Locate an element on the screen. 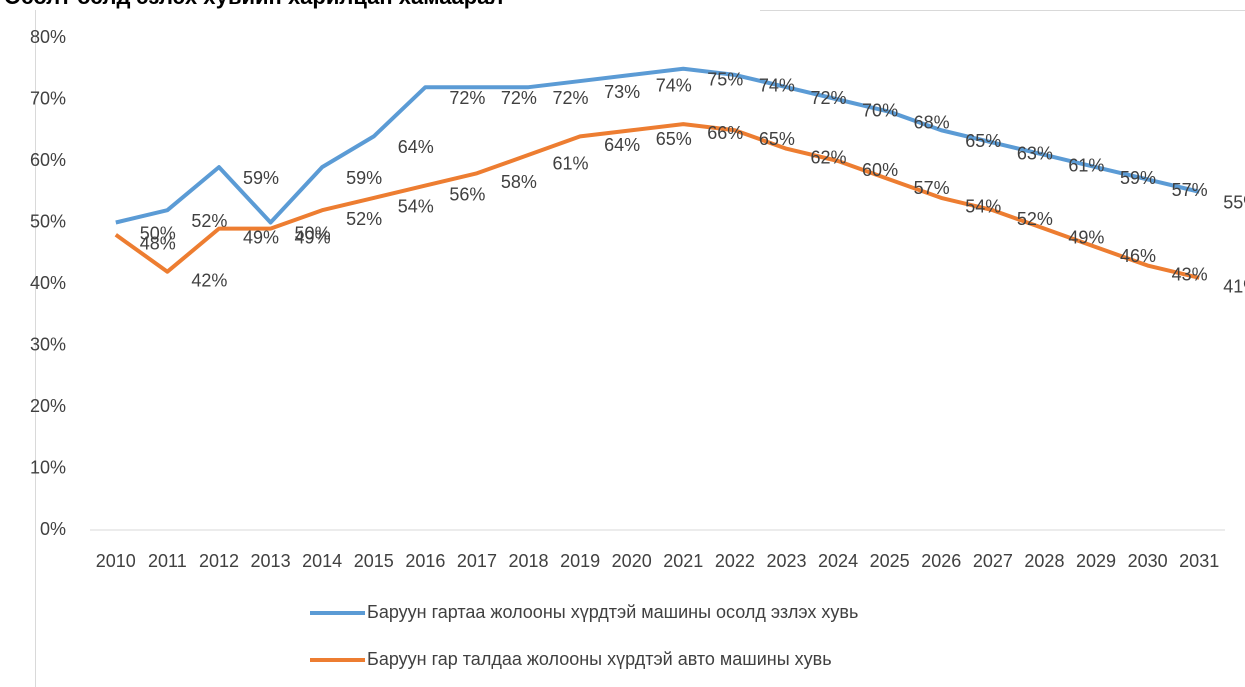  data-label: 42% is located at coordinates (209, 280).